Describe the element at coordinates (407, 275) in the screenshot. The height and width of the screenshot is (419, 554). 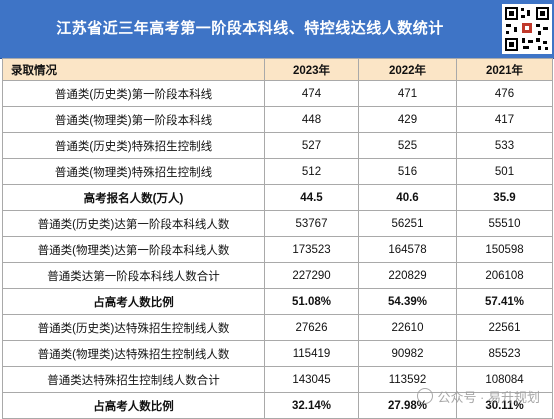
I see `cell-2022: 220829` at that location.